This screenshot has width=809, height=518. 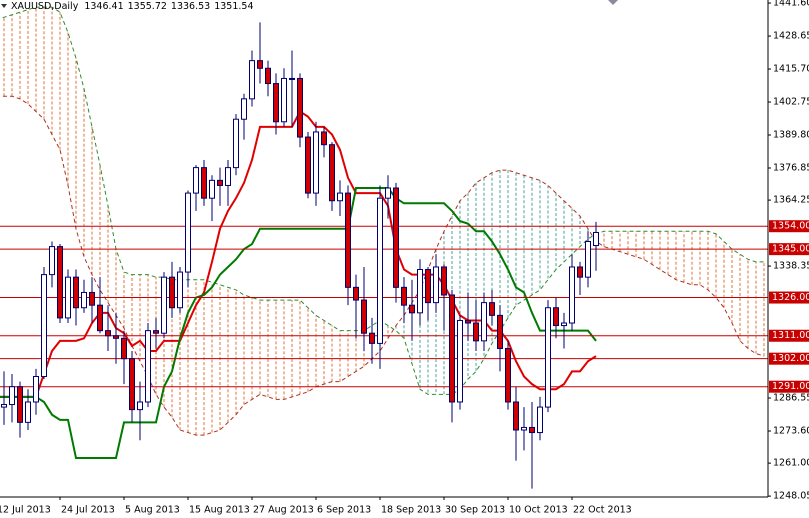 What do you see at coordinates (25, 510) in the screenshot?
I see `x-tick-label: 12 Jul 2013` at bounding box center [25, 510].